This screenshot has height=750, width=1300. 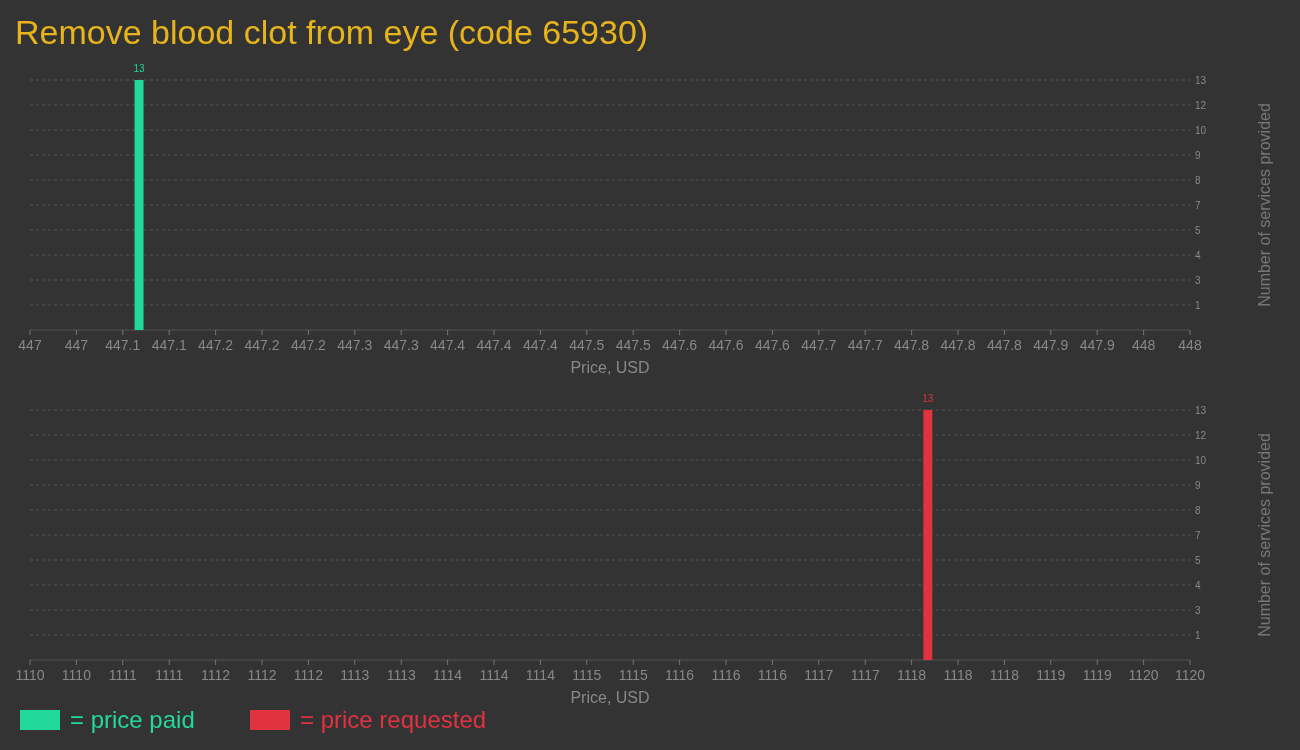 I want to click on legend-label: = price requested, so click(x=393, y=719).